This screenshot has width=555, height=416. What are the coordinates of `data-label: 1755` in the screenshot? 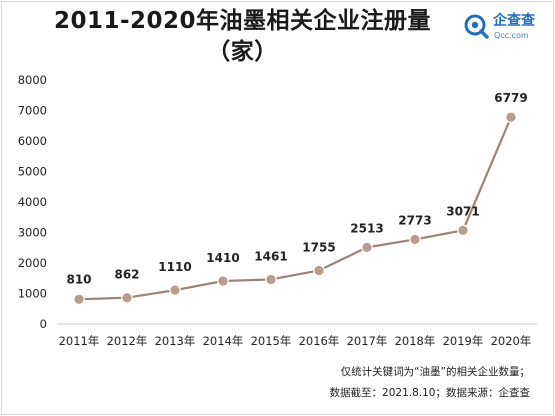 It's located at (318, 247).